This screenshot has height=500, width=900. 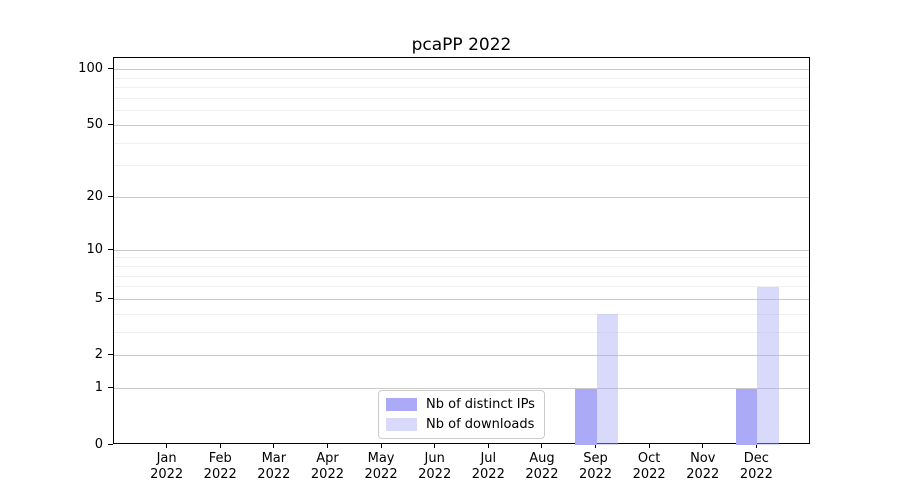 I want to click on y-tick-label: 20, so click(x=94, y=197).